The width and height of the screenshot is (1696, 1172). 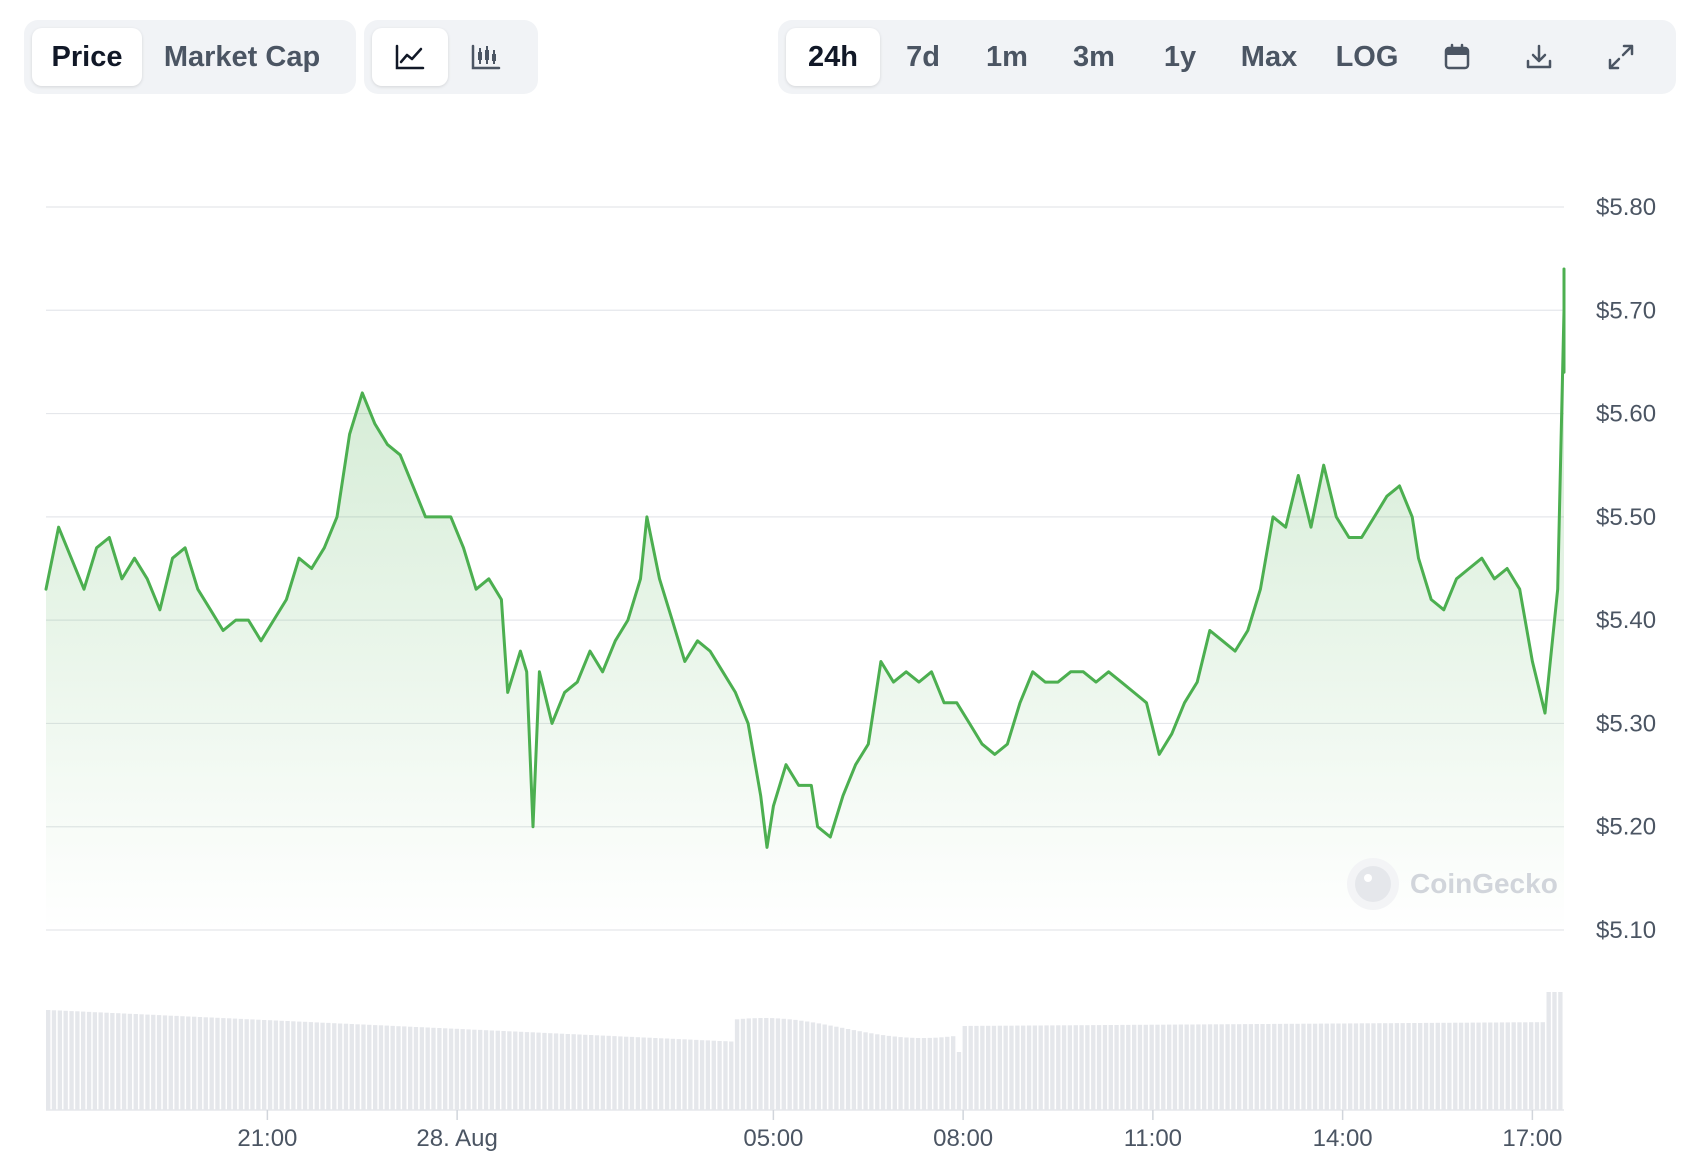 What do you see at coordinates (1532, 1138) in the screenshot?
I see `x-tick-label: 17:00` at bounding box center [1532, 1138].